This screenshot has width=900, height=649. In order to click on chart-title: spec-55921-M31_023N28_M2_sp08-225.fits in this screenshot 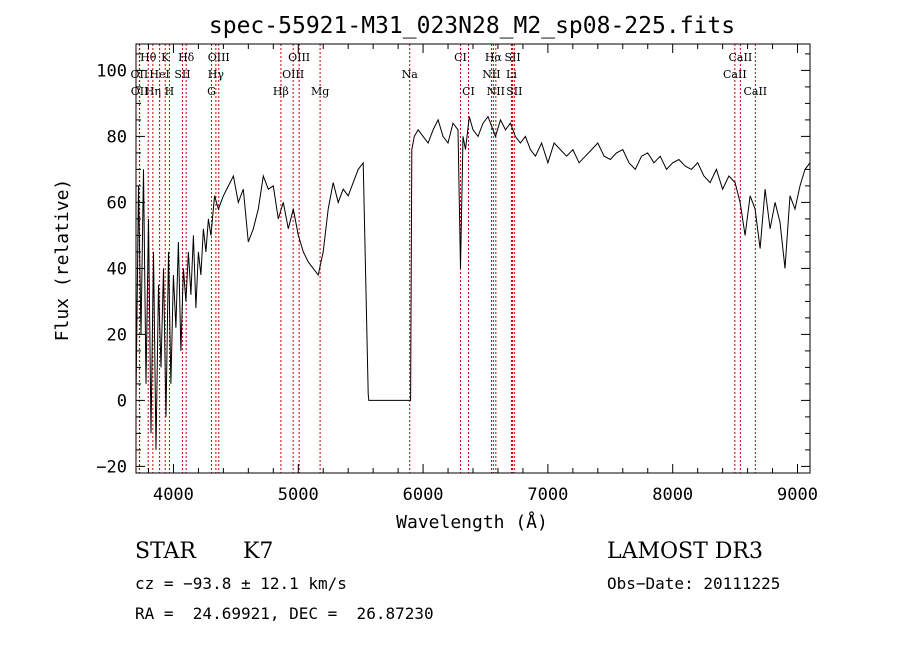, I will do `click(472, 26)`.